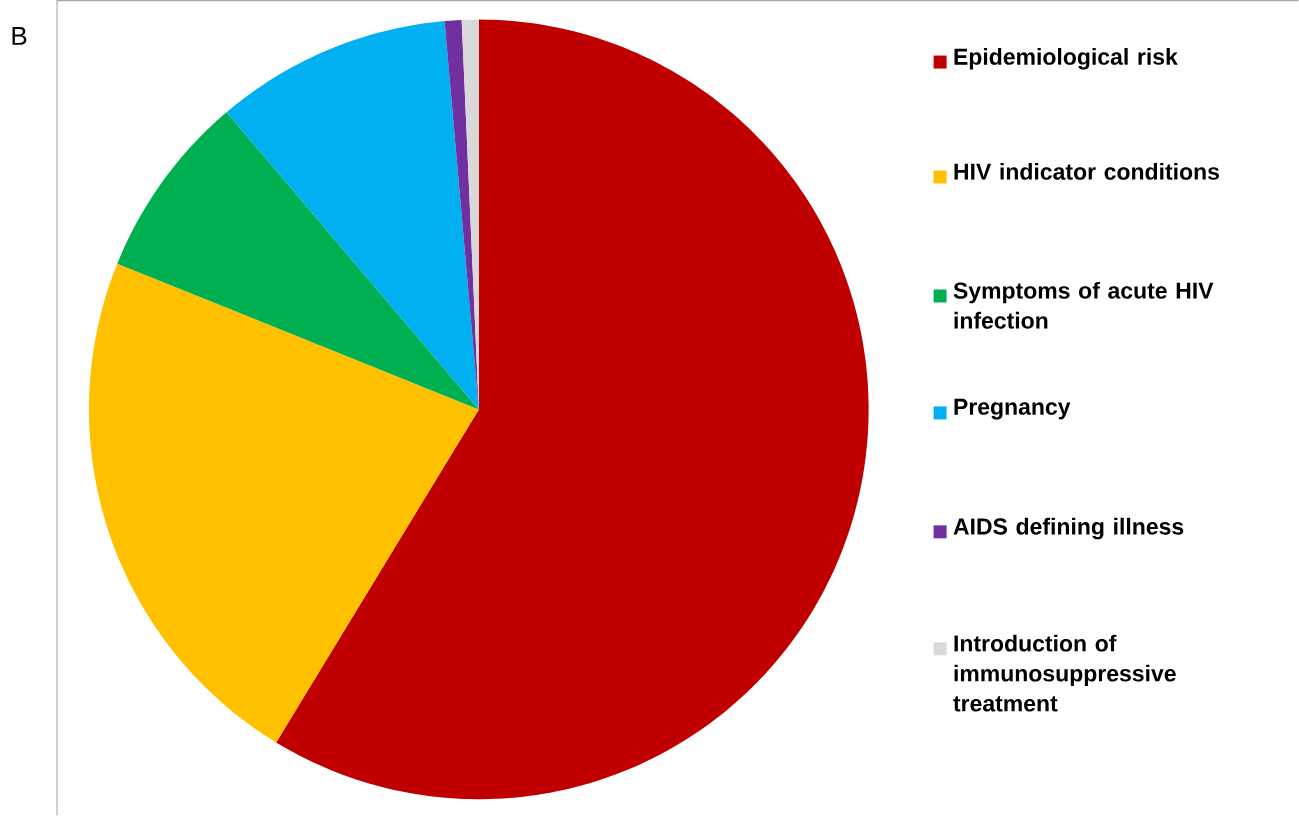  What do you see at coordinates (1083, 305) in the screenshot?
I see `legend-label: Symptoms of acute HIV infection` at bounding box center [1083, 305].